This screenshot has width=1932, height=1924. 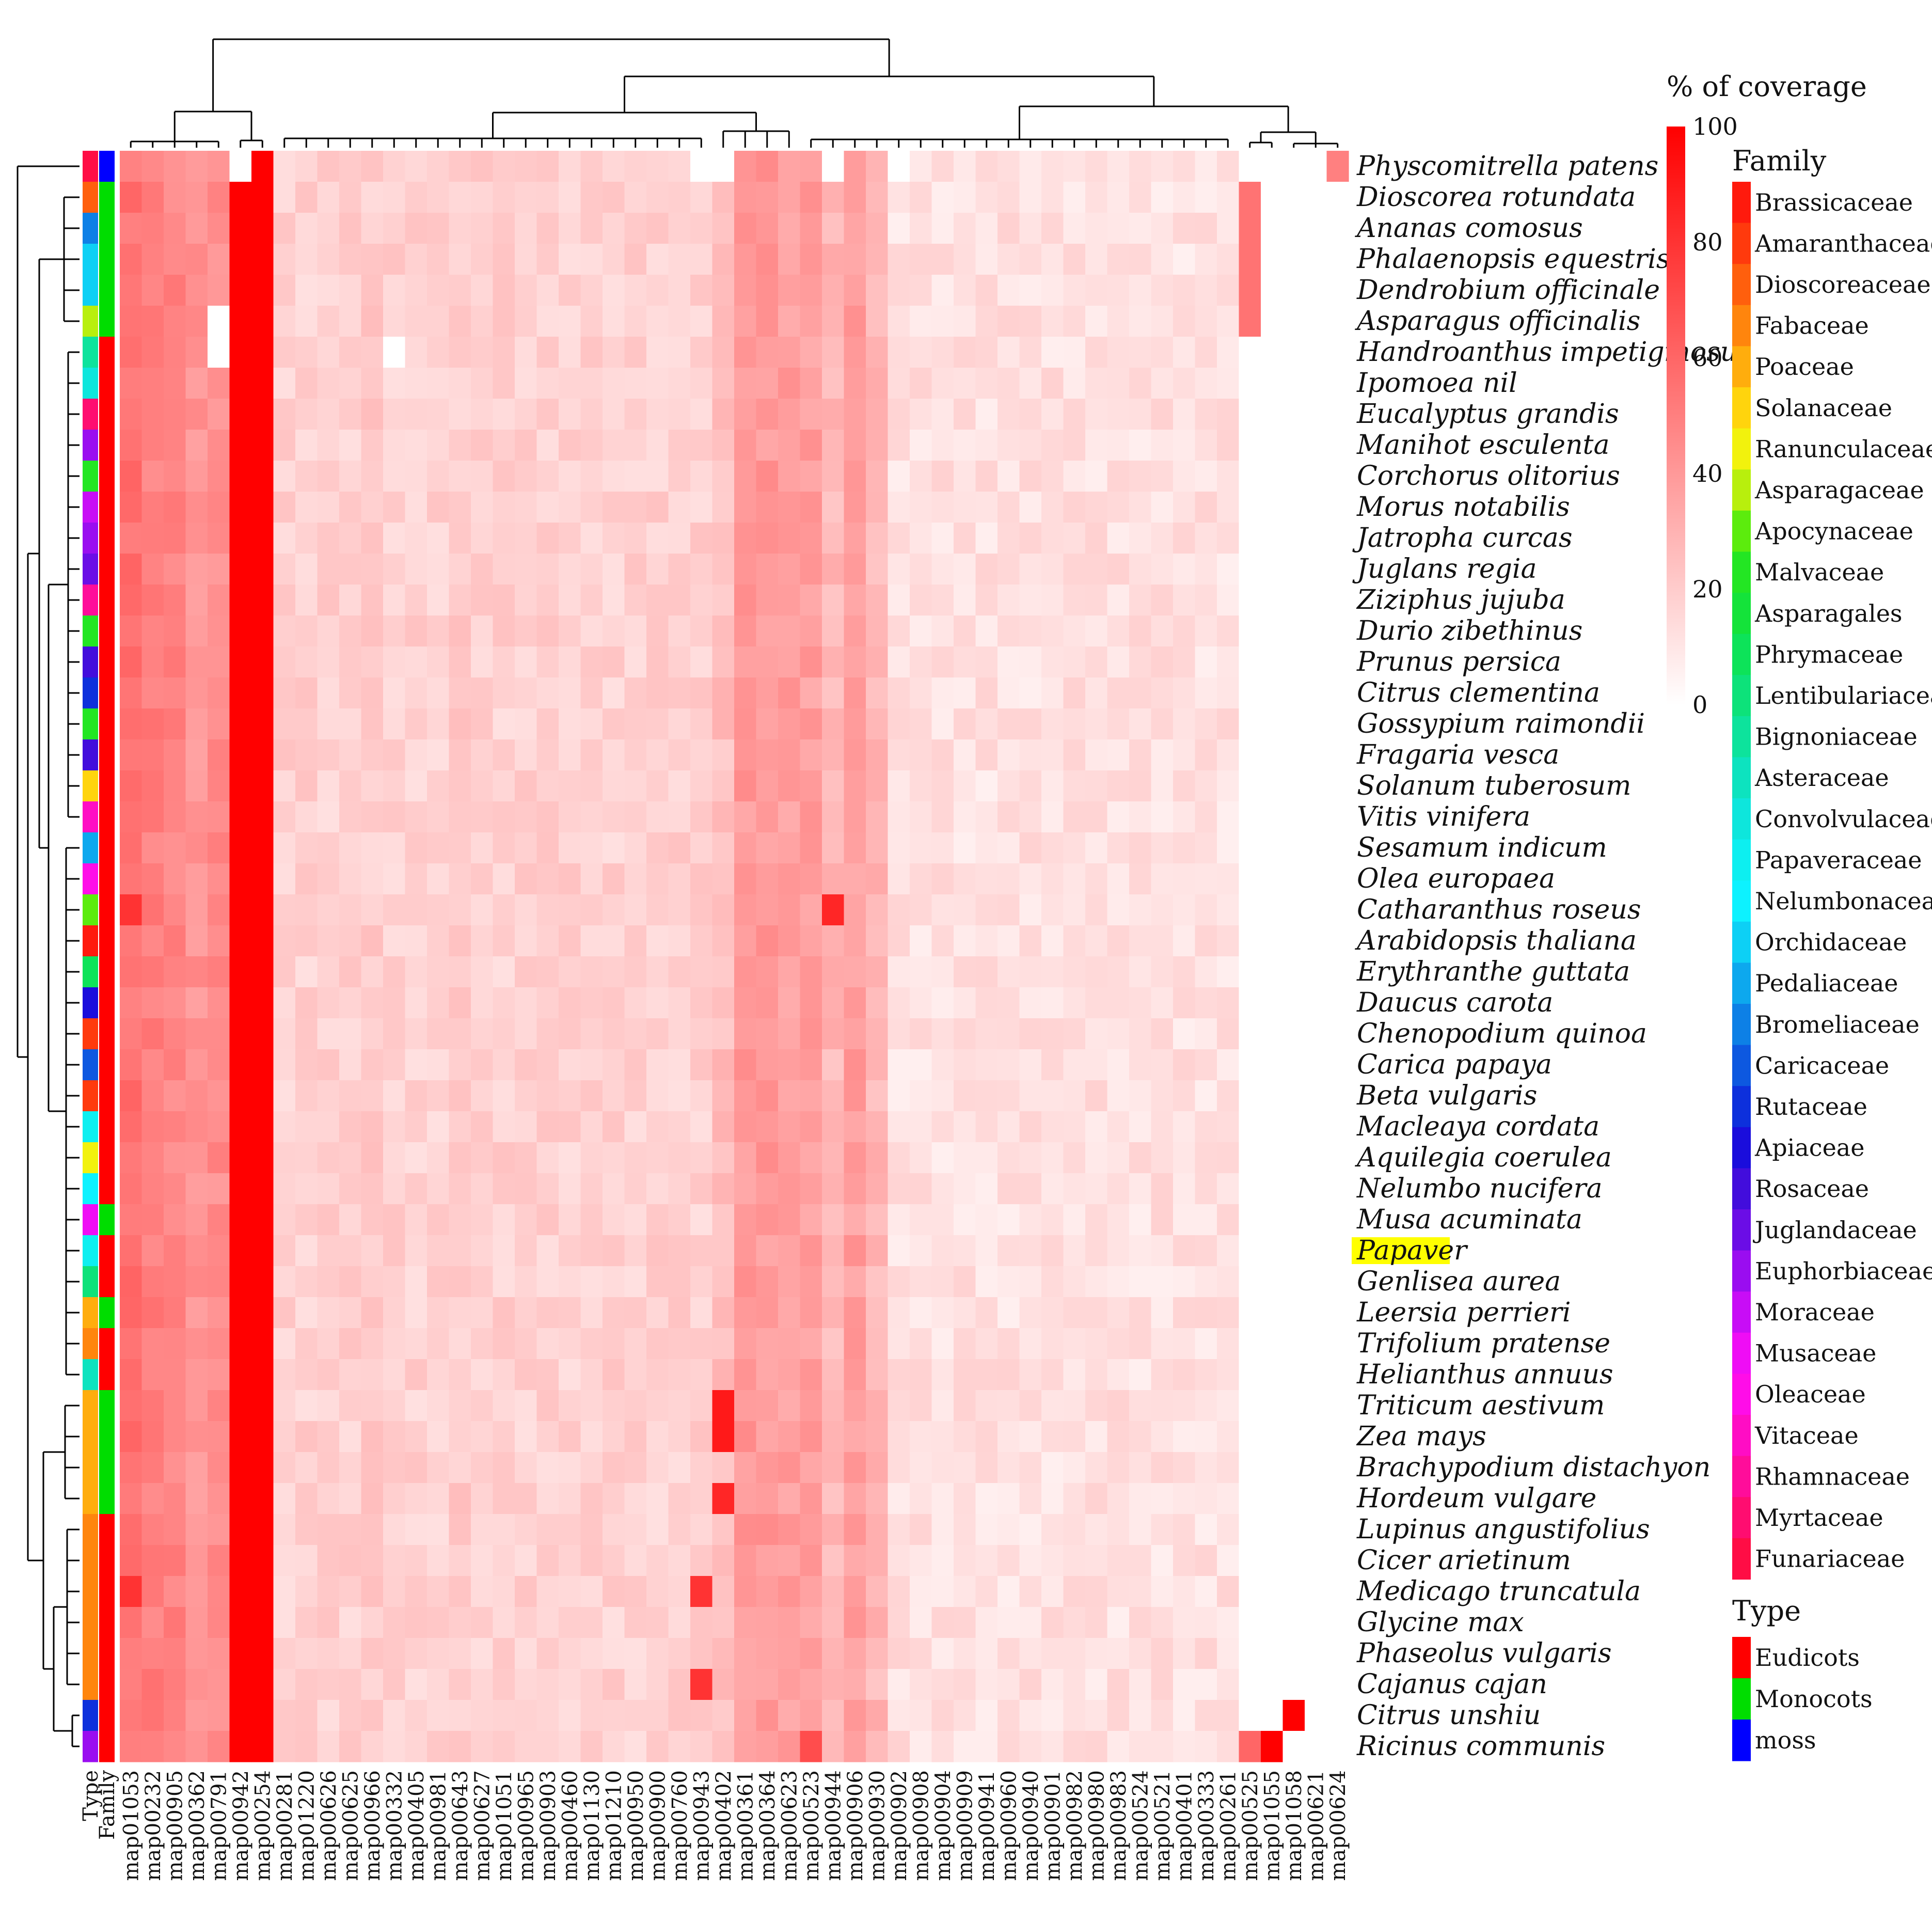 What do you see at coordinates (1460, 600) in the screenshot?
I see `row-label: Ziziphus jujuba` at bounding box center [1460, 600].